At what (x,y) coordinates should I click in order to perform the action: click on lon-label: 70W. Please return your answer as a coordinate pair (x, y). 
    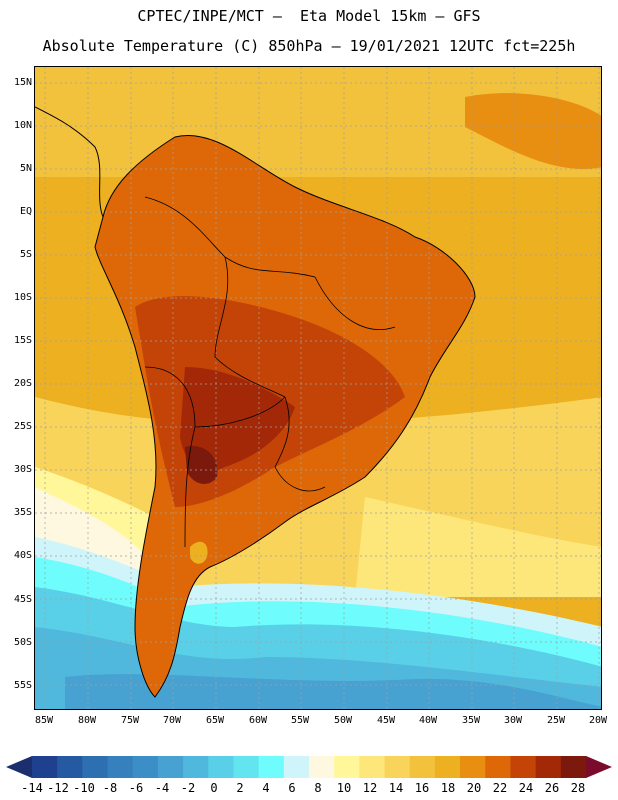
    Looking at the image, I should click on (172, 720).